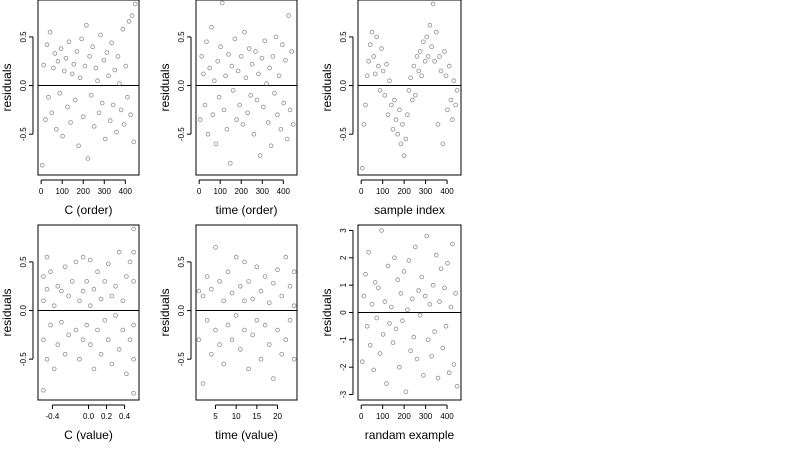  I want to click on y-tick-label: 1, so click(343, 284).